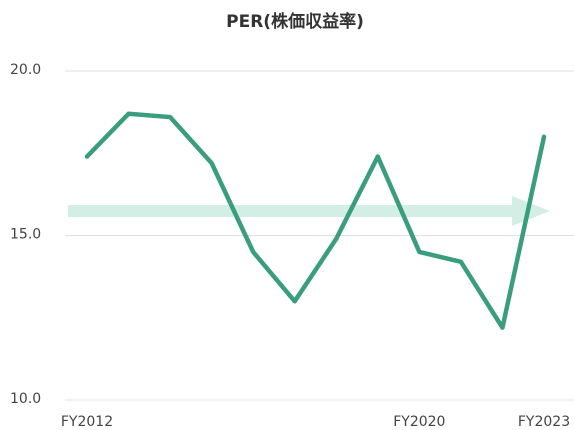  I want to click on y-tick-label: 15.0, so click(25, 235).